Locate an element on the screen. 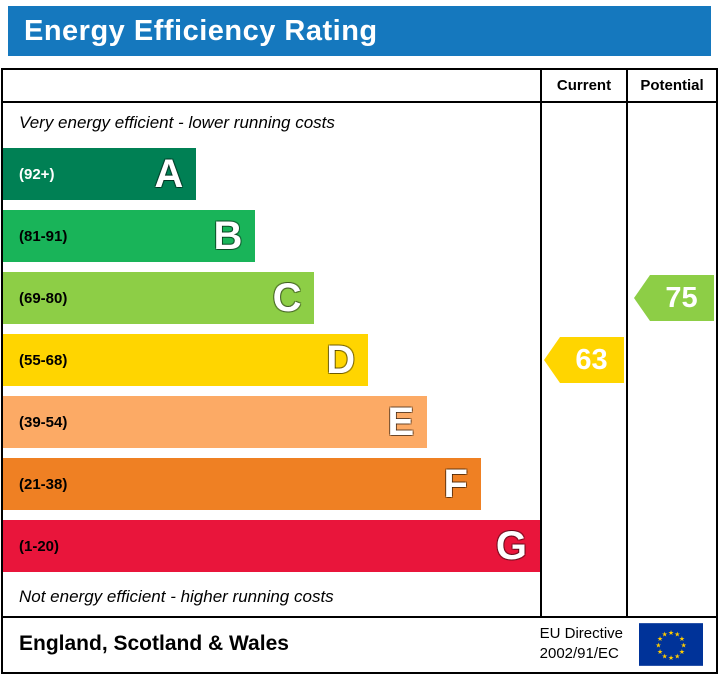  current-rating-value: 63 is located at coordinates (591, 359).